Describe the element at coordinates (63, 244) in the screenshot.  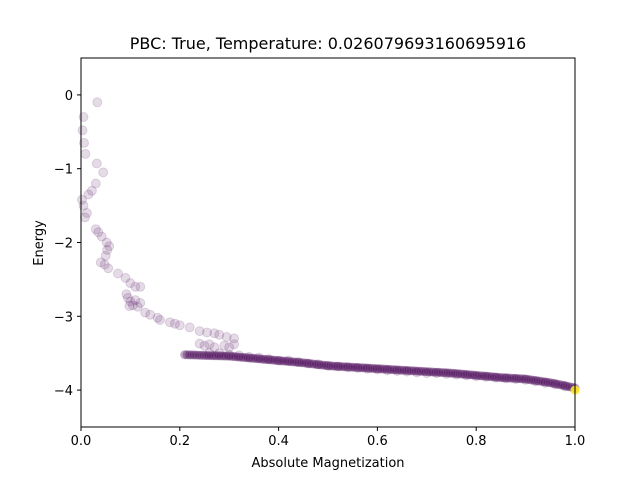
I see `y-tick-label: −2` at that location.